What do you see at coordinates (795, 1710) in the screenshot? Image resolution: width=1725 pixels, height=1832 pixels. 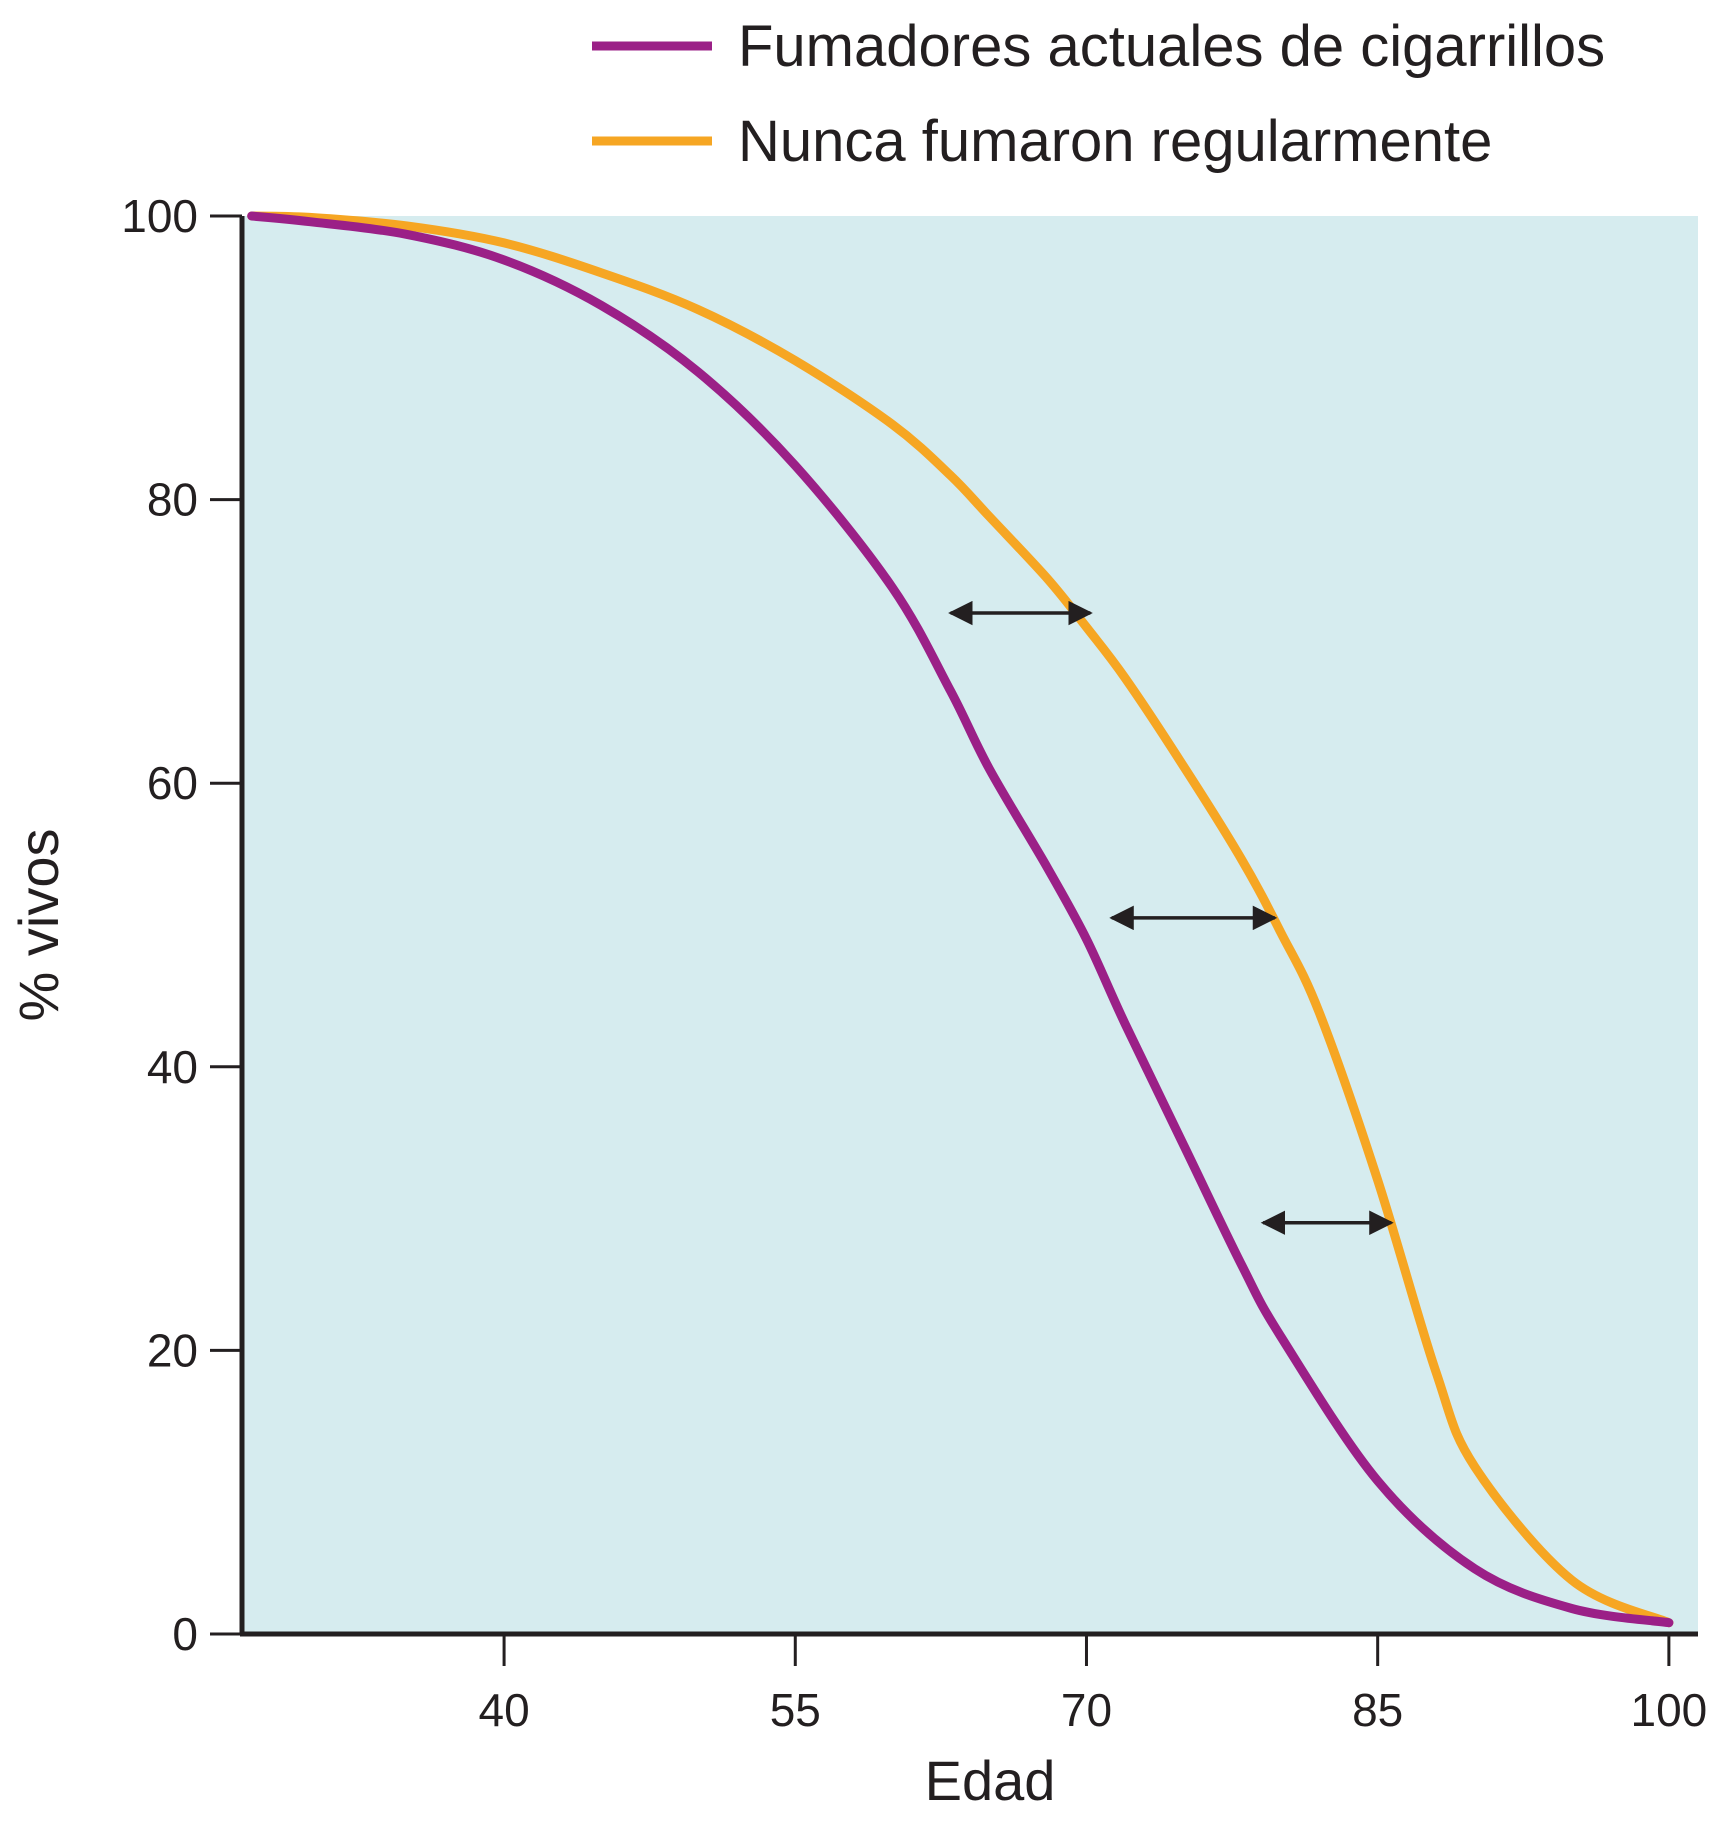 I see `x-tick-label: 55` at bounding box center [795, 1710].